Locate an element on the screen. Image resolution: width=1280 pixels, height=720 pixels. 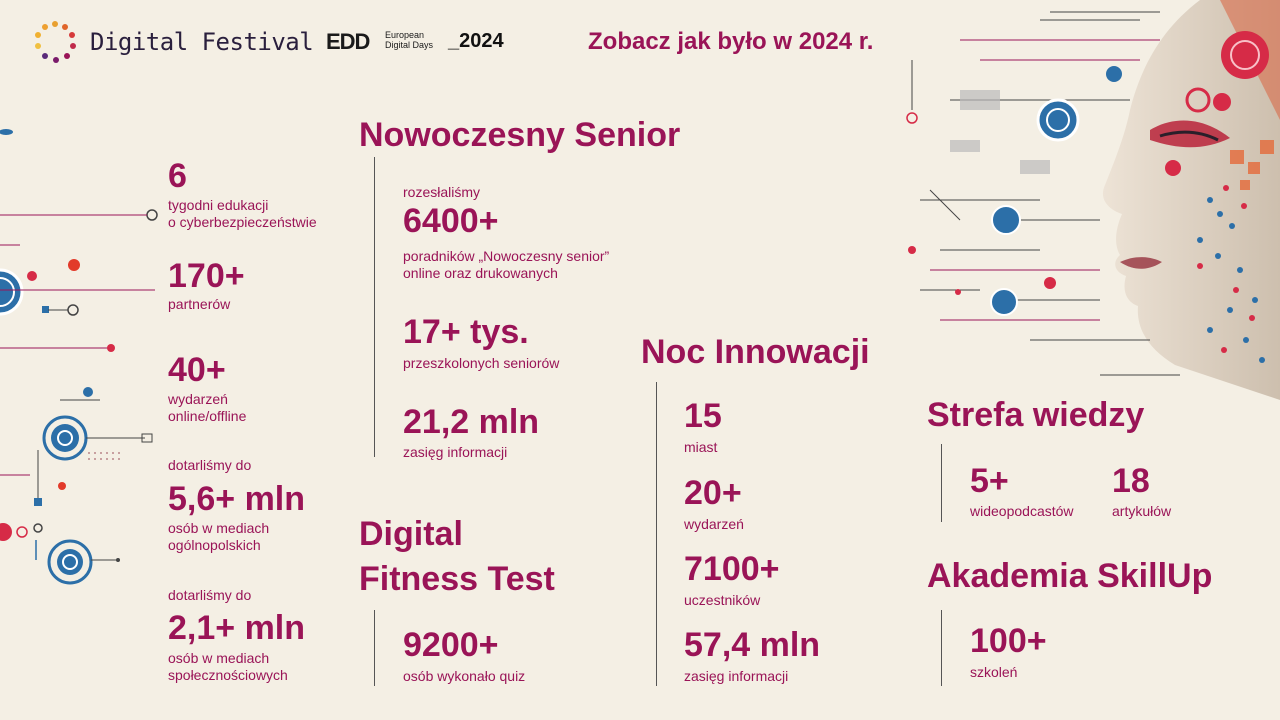
stat-value-participants: 7100+ is located at coordinates (732, 569).